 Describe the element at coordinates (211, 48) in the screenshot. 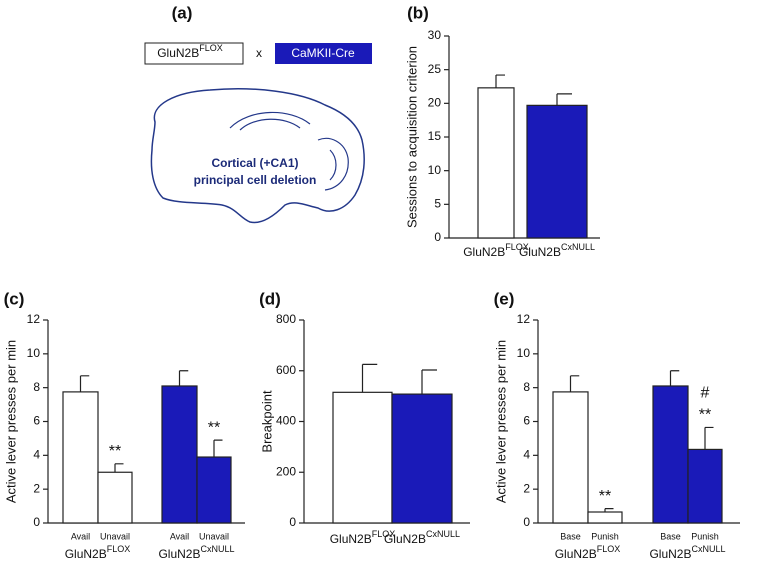

I see `genotype-sup: FLOX` at that location.